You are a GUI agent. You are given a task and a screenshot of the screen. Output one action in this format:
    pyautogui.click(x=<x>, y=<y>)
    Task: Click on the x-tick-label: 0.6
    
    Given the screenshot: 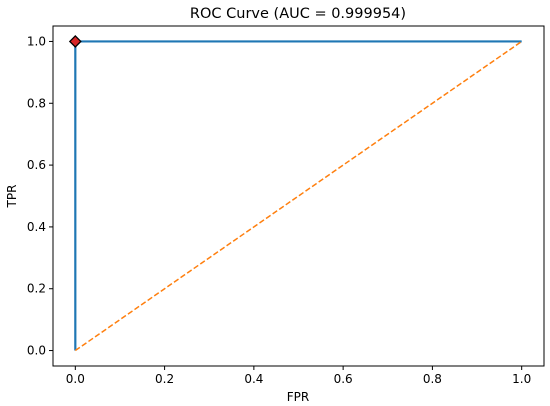 What is the action you would take?
    pyautogui.click(x=343, y=379)
    